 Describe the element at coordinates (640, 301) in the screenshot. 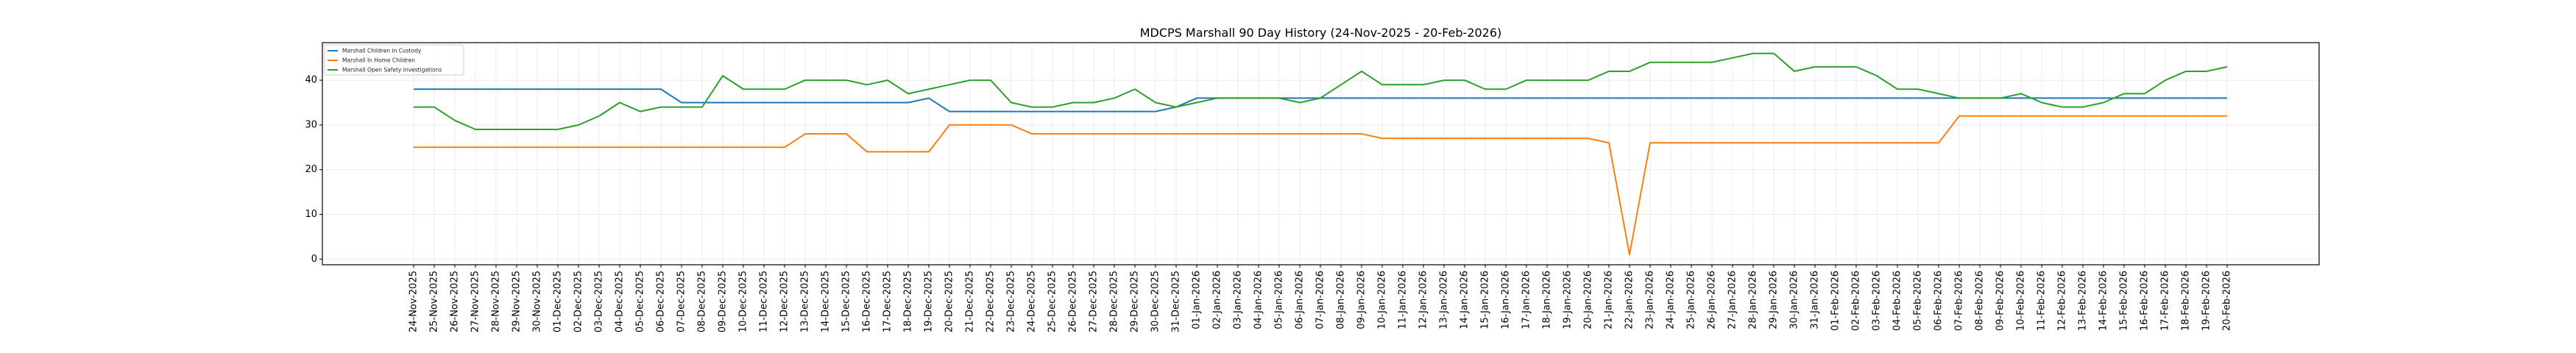

I see `x-tick-label: 05-Dec-2025` at that location.